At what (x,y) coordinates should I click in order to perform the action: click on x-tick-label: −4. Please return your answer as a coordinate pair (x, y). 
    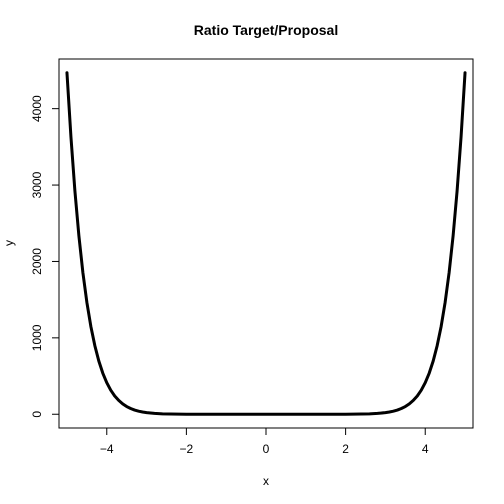
    Looking at the image, I should click on (107, 449).